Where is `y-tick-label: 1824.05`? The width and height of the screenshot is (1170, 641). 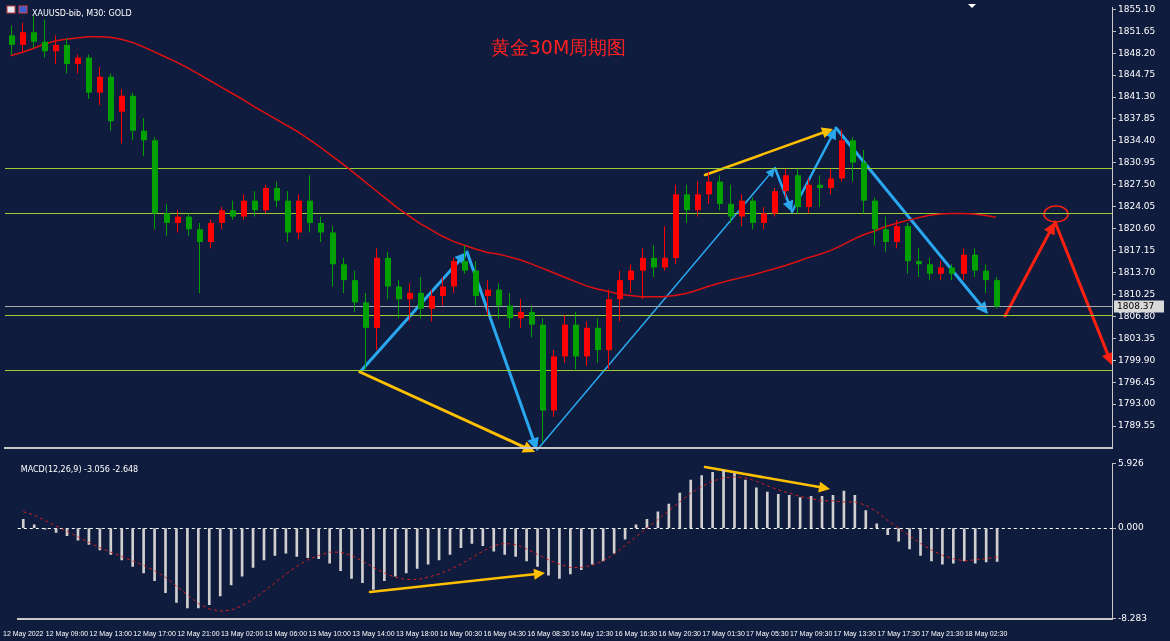
y-tick-label: 1824.05 is located at coordinates (1137, 206).